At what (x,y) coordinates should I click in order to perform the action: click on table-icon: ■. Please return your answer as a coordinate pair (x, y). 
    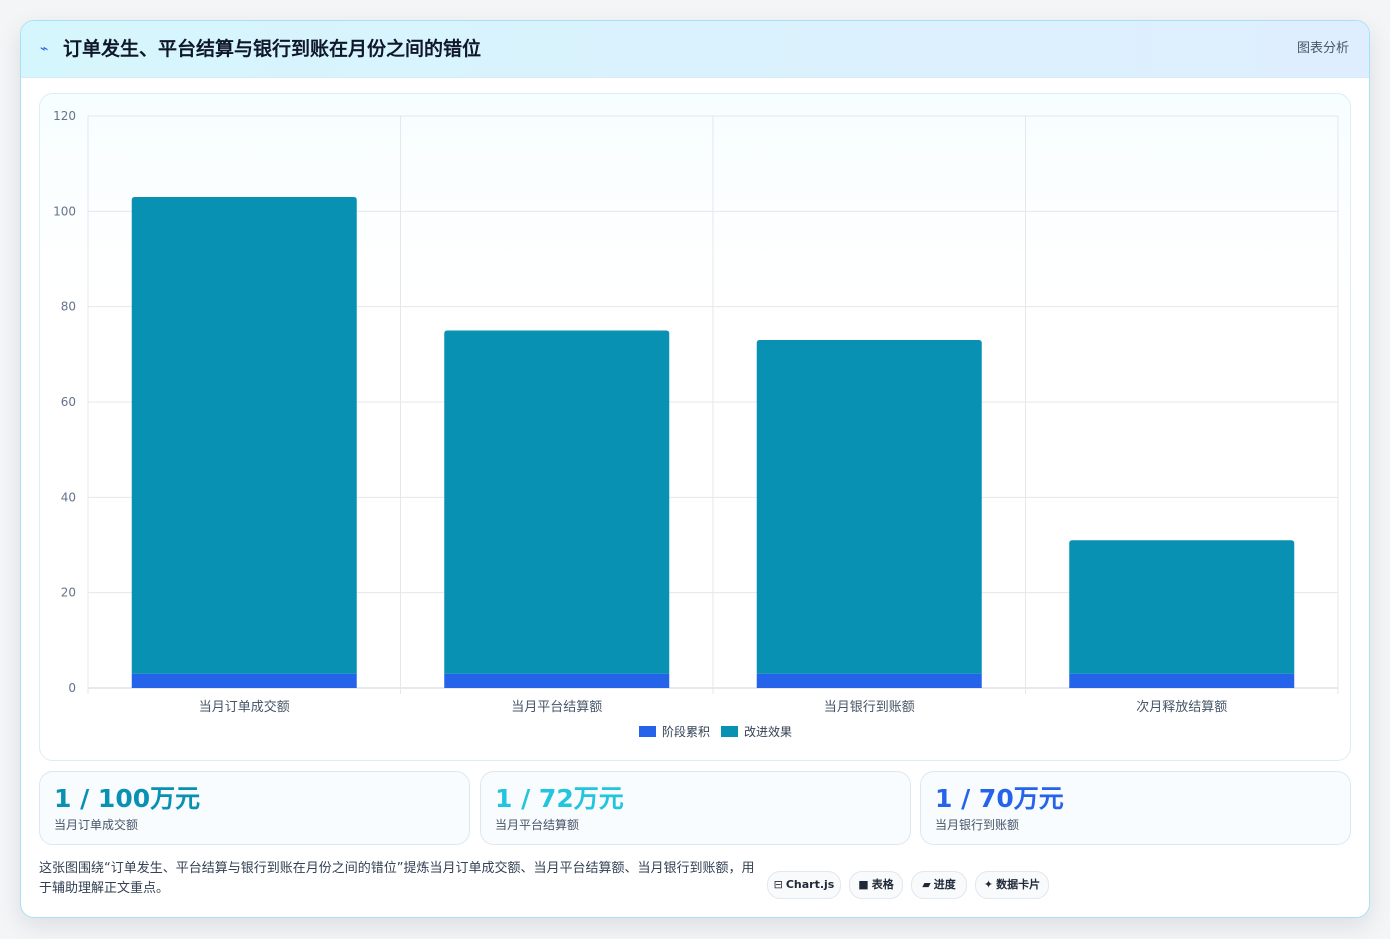
    Looking at the image, I should click on (863, 884).